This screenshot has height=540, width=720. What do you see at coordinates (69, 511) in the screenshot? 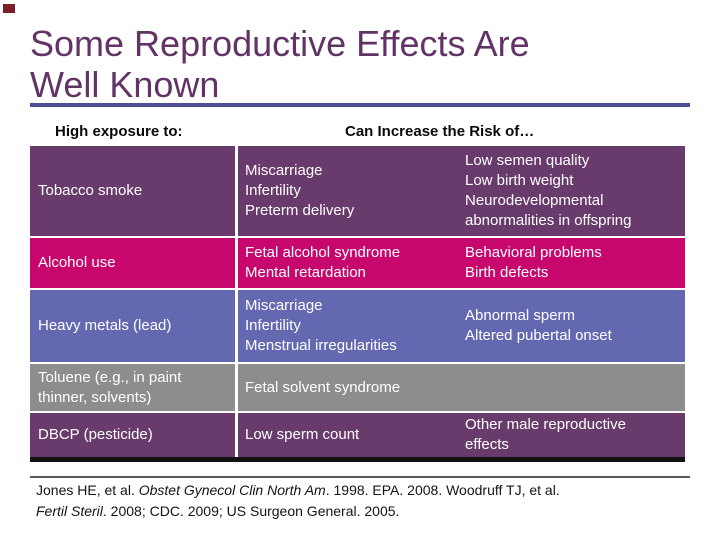
I see `citation-journal: Fertil Steril` at bounding box center [69, 511].